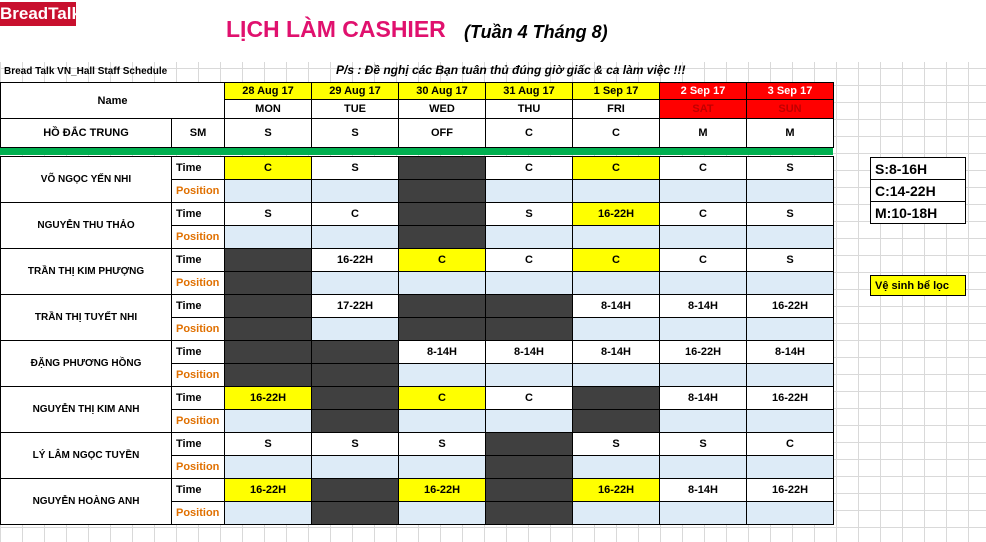  I want to click on date-header: 1 Sep 17, so click(616, 91).